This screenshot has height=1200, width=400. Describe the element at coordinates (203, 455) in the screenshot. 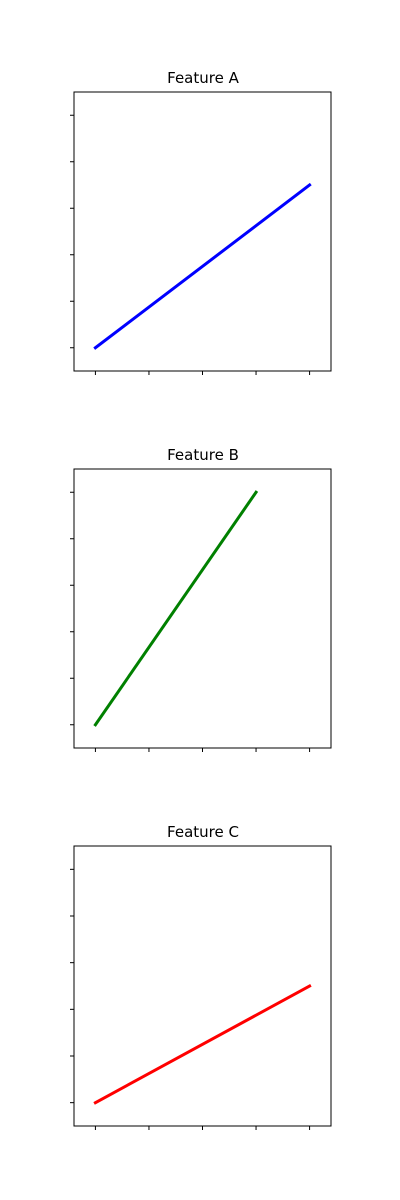

I see `chart-title: Feature B` at that location.